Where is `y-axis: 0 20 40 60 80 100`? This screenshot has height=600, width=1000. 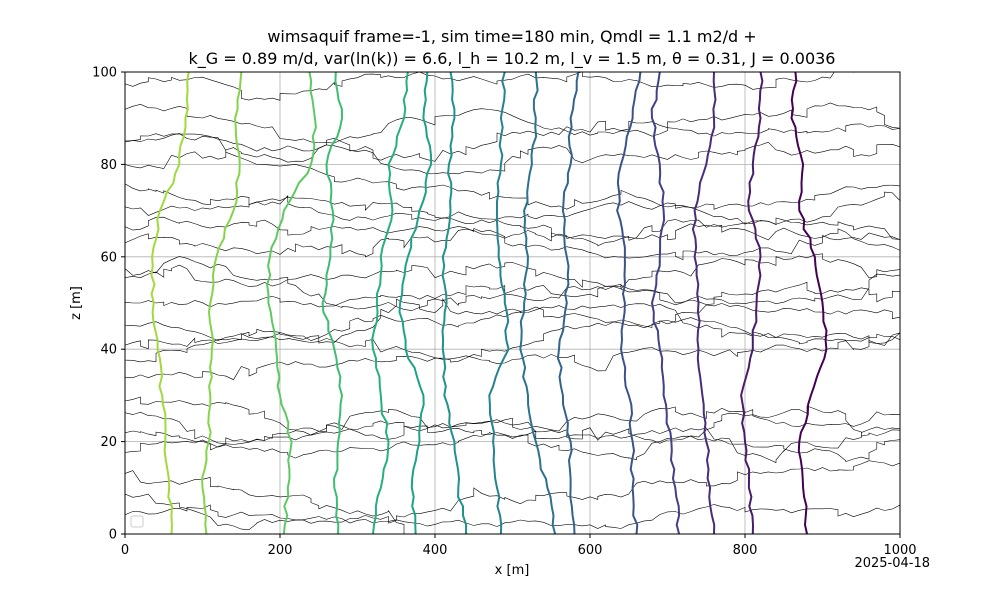
y-axis: 0 20 40 60 80 100 is located at coordinates (108, 304).